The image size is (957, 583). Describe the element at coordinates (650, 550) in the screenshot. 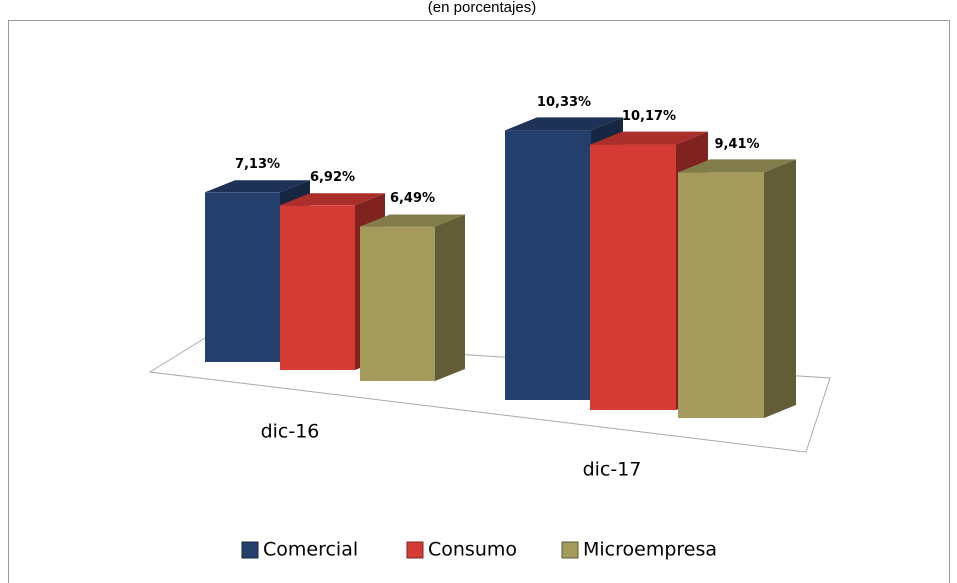

I see `legend-label: Microempresa` at that location.